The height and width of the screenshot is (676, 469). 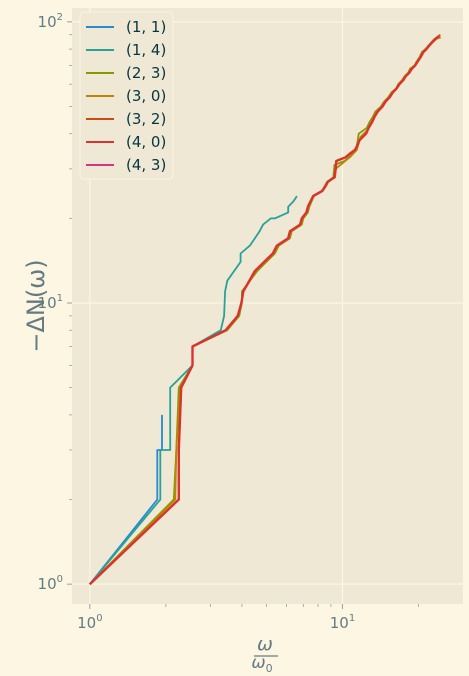 I want to click on x-tick-label-exp: 1, so click(x=352, y=618).